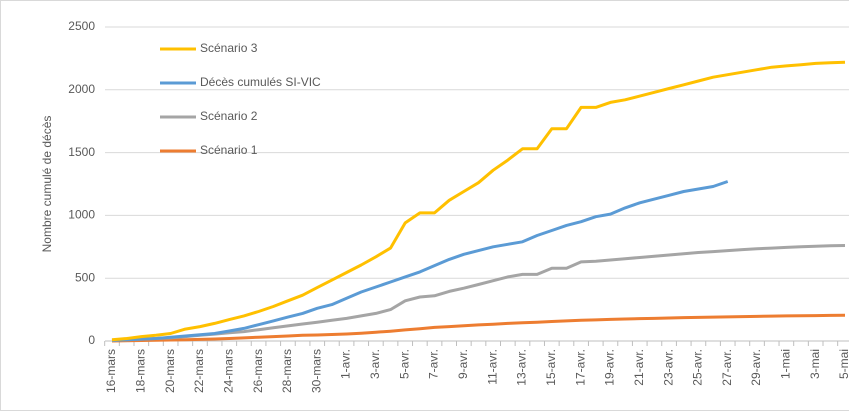 Image resolution: width=849 pixels, height=412 pixels. What do you see at coordinates (639, 367) in the screenshot?
I see `x-tick-label: 21-avr.` at bounding box center [639, 367].